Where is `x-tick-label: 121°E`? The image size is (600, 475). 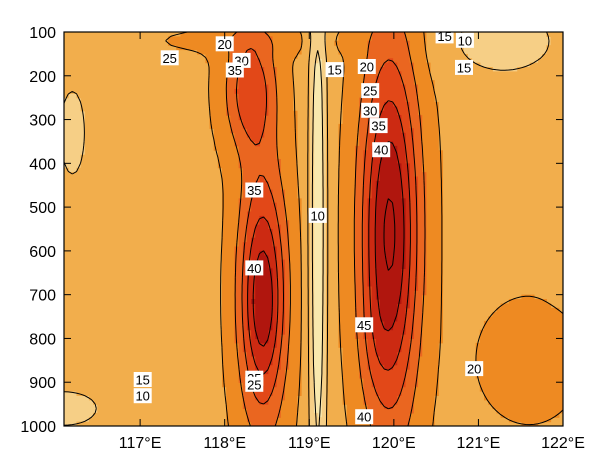 x-tick-label: 121°E is located at coordinates (479, 443).